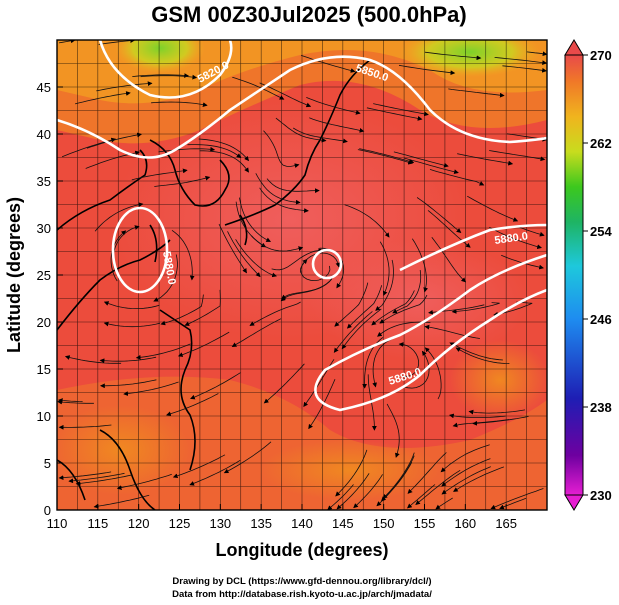 The height and width of the screenshot is (605, 619). Describe the element at coordinates (44, 322) in the screenshot. I see `y-tick-label: 20` at that location.